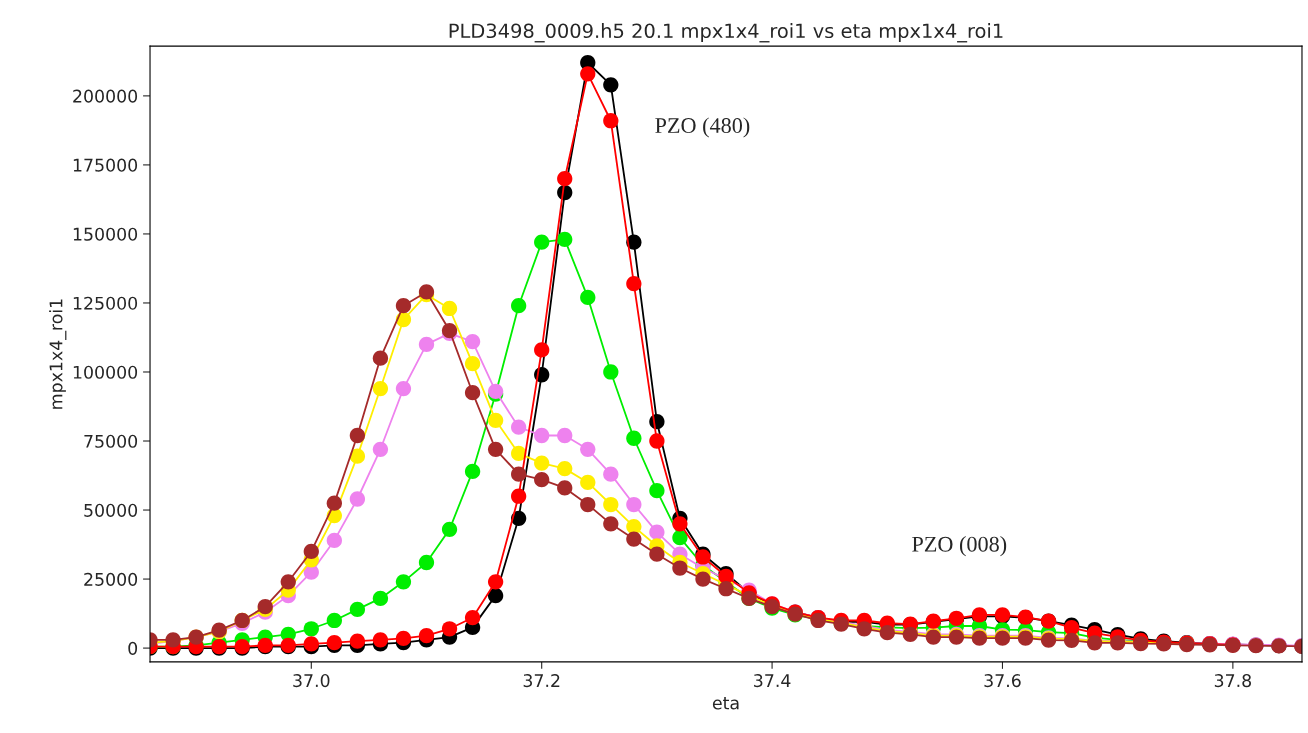 The image size is (1308, 733). What do you see at coordinates (111, 510) in the screenshot?
I see `y-tick-label: 50000` at bounding box center [111, 510].